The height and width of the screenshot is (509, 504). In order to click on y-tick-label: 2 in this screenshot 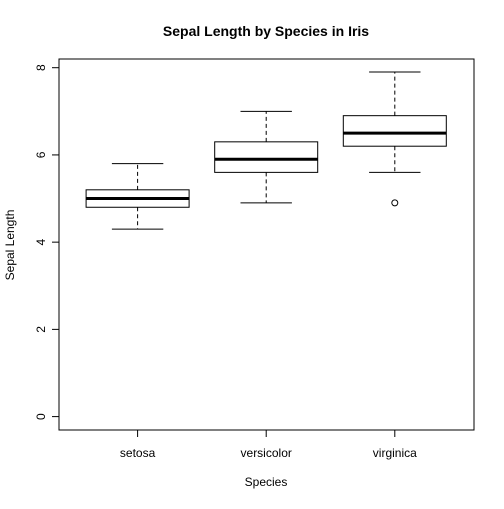, I will do `click(41, 329)`.